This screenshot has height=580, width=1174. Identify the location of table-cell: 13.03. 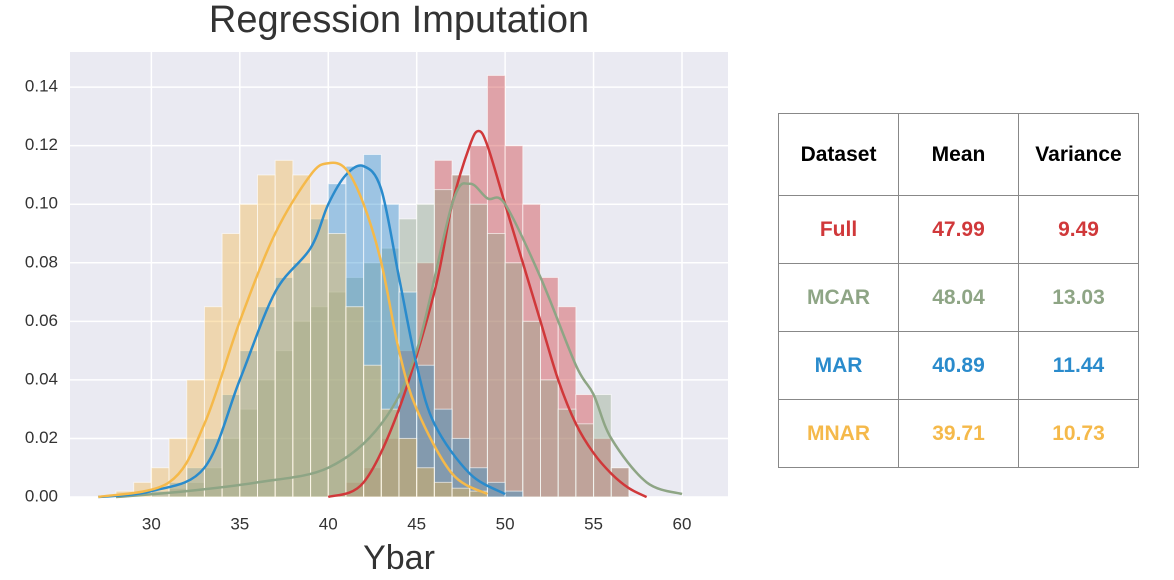
(1078, 297).